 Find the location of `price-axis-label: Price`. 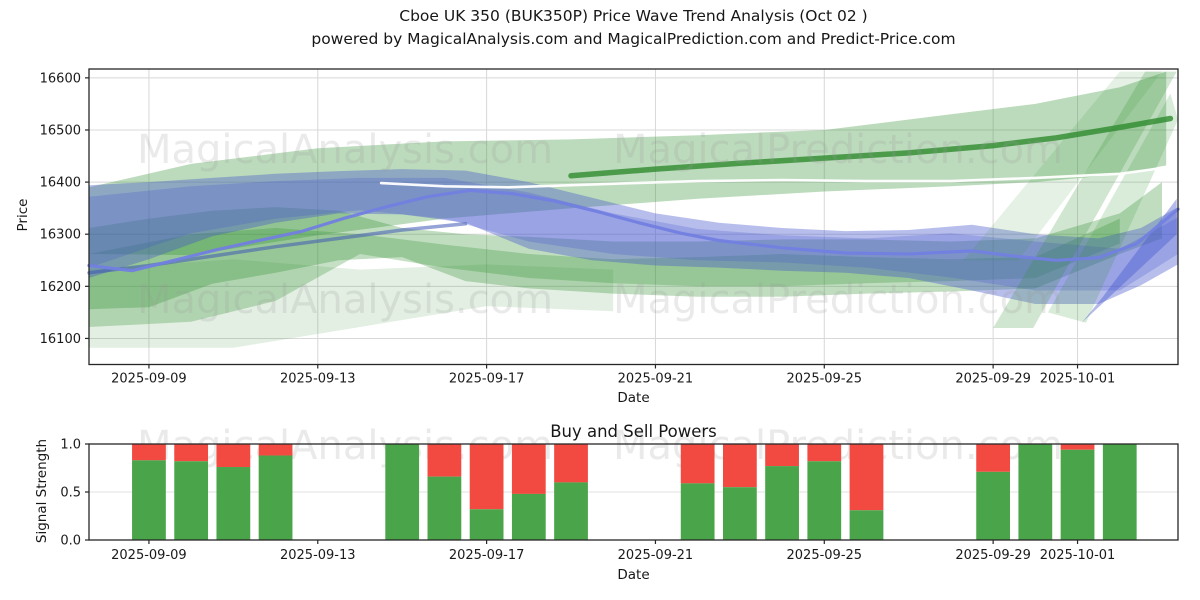

price-axis-label: Price is located at coordinates (23, 215).